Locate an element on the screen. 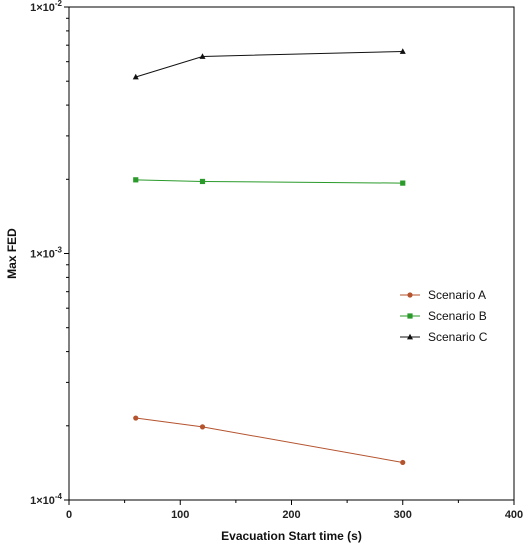 Image resolution: width=528 pixels, height=555 pixels. y-axis-title: Max FED is located at coordinates (12, 253).